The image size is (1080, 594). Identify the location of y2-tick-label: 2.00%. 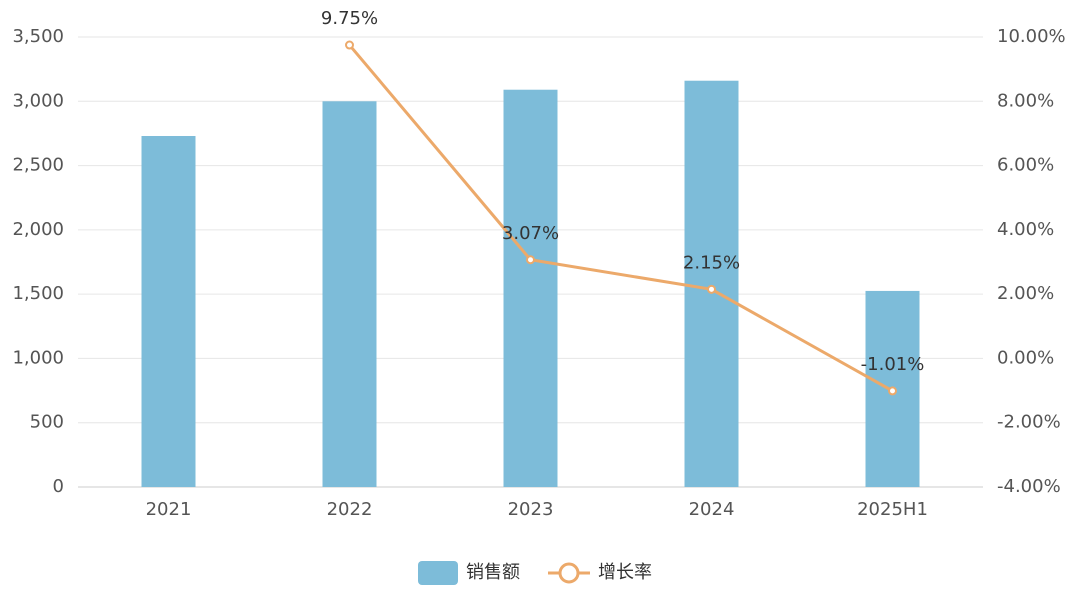
(1025, 293).